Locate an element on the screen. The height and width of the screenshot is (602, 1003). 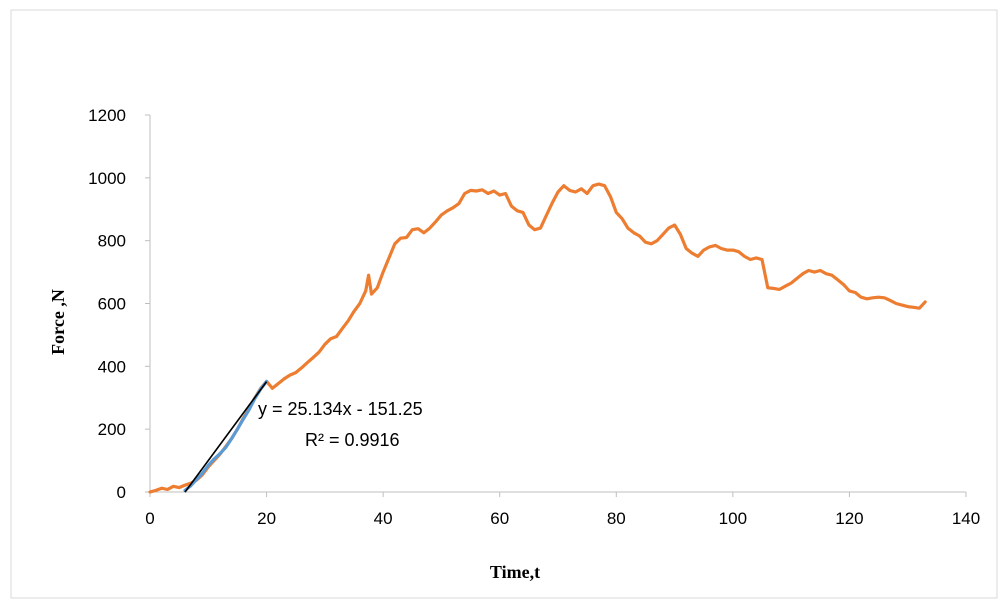
x-tick-label: 140 is located at coordinates (966, 518).